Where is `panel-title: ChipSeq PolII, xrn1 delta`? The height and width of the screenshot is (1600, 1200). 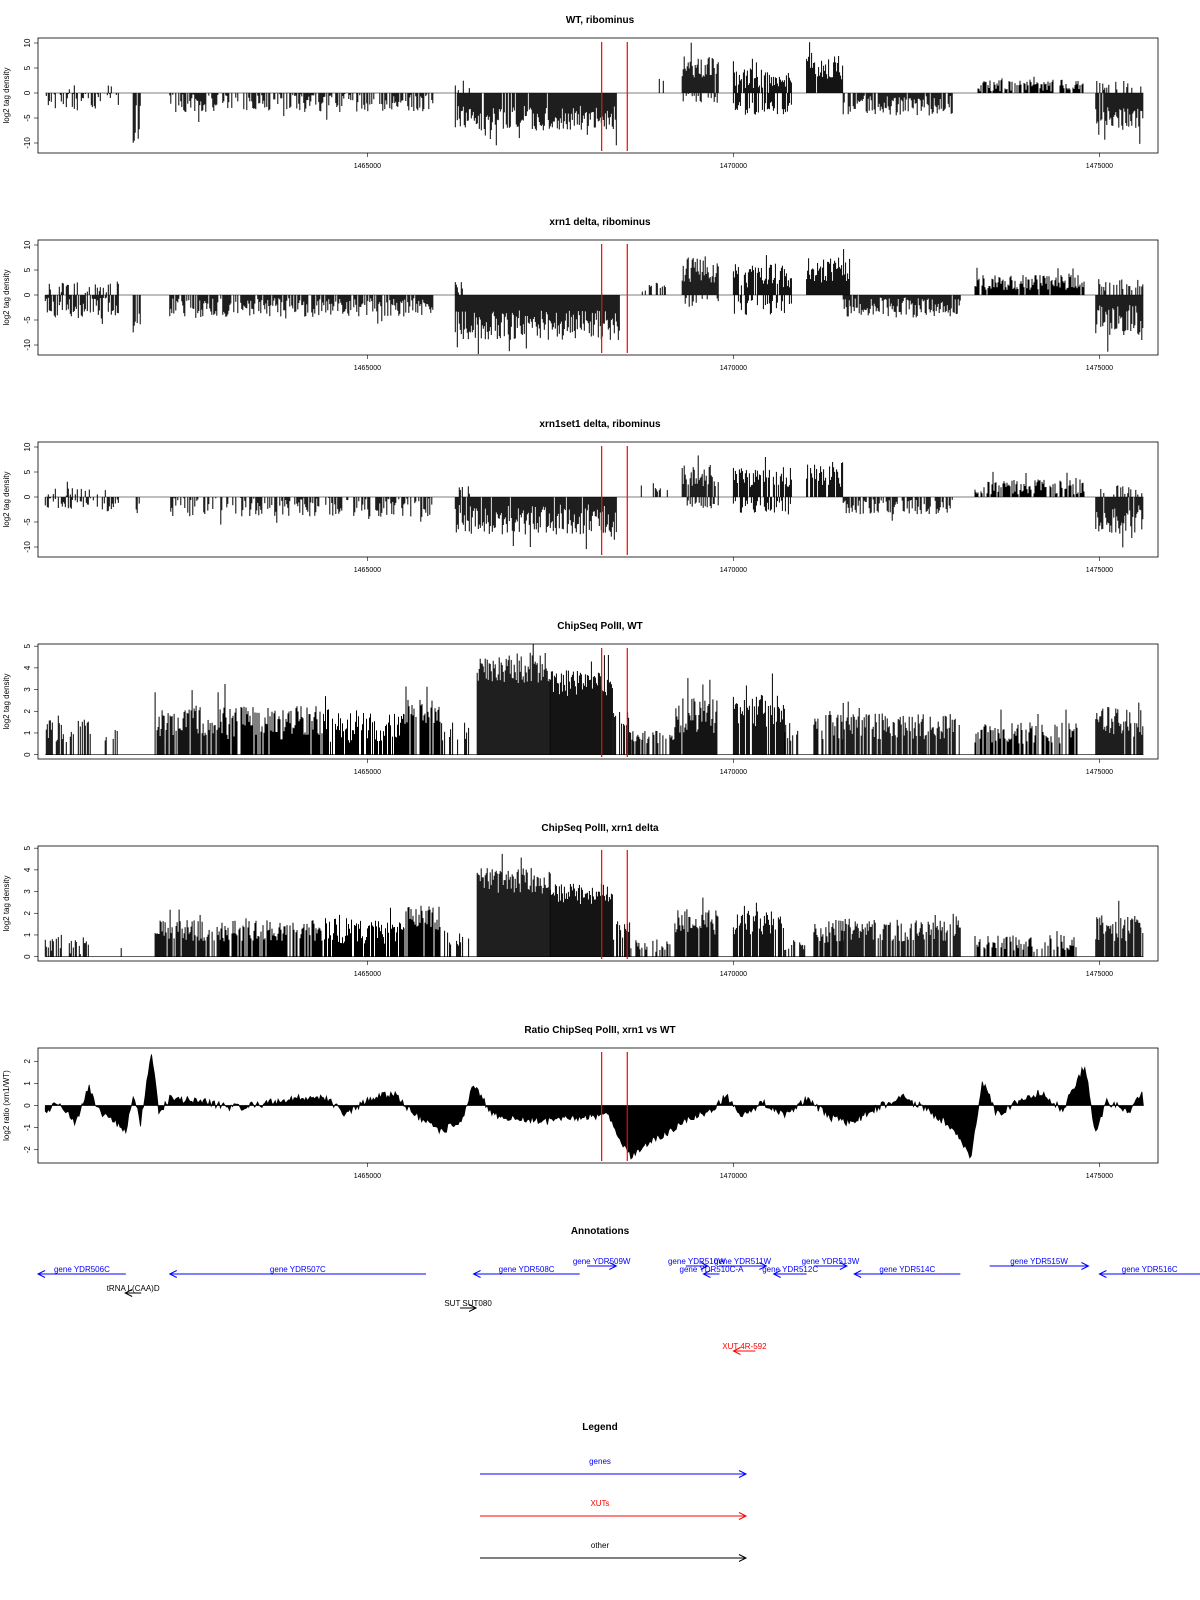
panel-title: ChipSeq PolII, xrn1 delta is located at coordinates (600, 828).